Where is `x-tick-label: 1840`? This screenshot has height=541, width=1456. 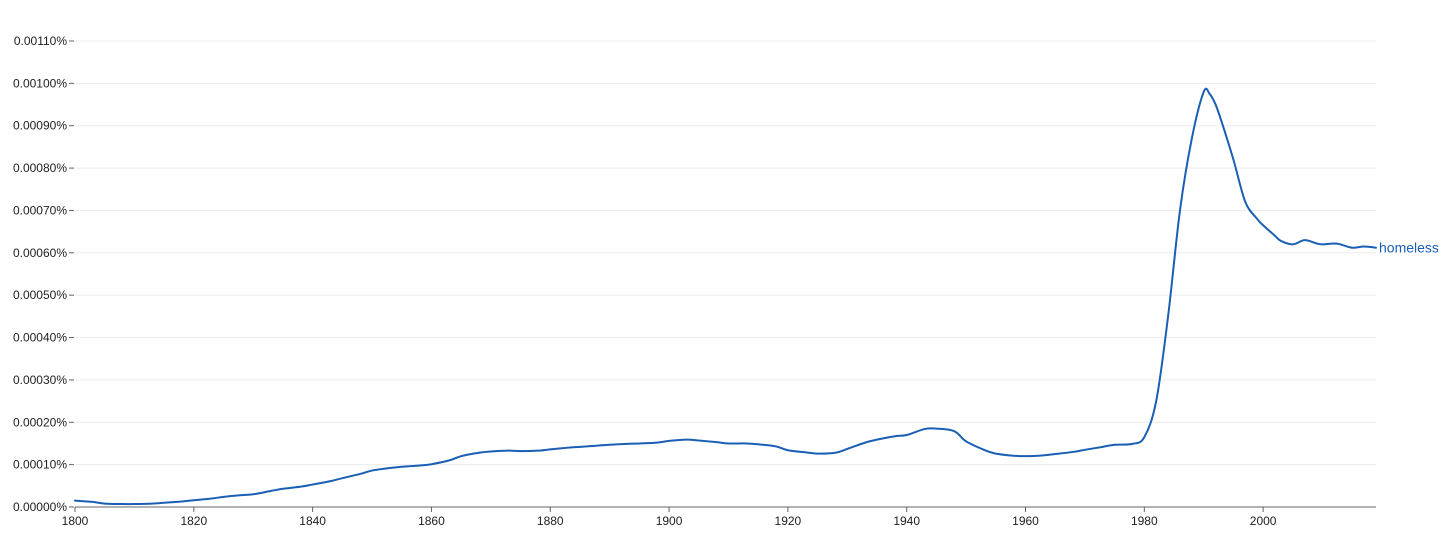 x-tick-label: 1840 is located at coordinates (312, 521).